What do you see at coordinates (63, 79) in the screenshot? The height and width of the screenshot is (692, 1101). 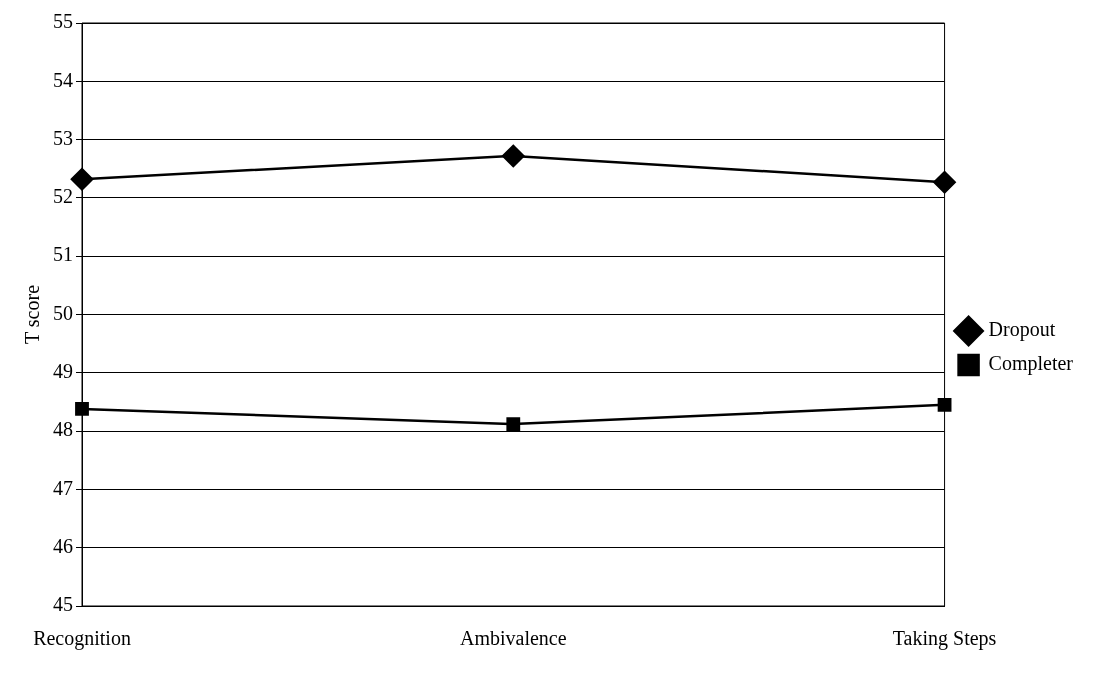 I see `y-tick-label: 54` at bounding box center [63, 79].